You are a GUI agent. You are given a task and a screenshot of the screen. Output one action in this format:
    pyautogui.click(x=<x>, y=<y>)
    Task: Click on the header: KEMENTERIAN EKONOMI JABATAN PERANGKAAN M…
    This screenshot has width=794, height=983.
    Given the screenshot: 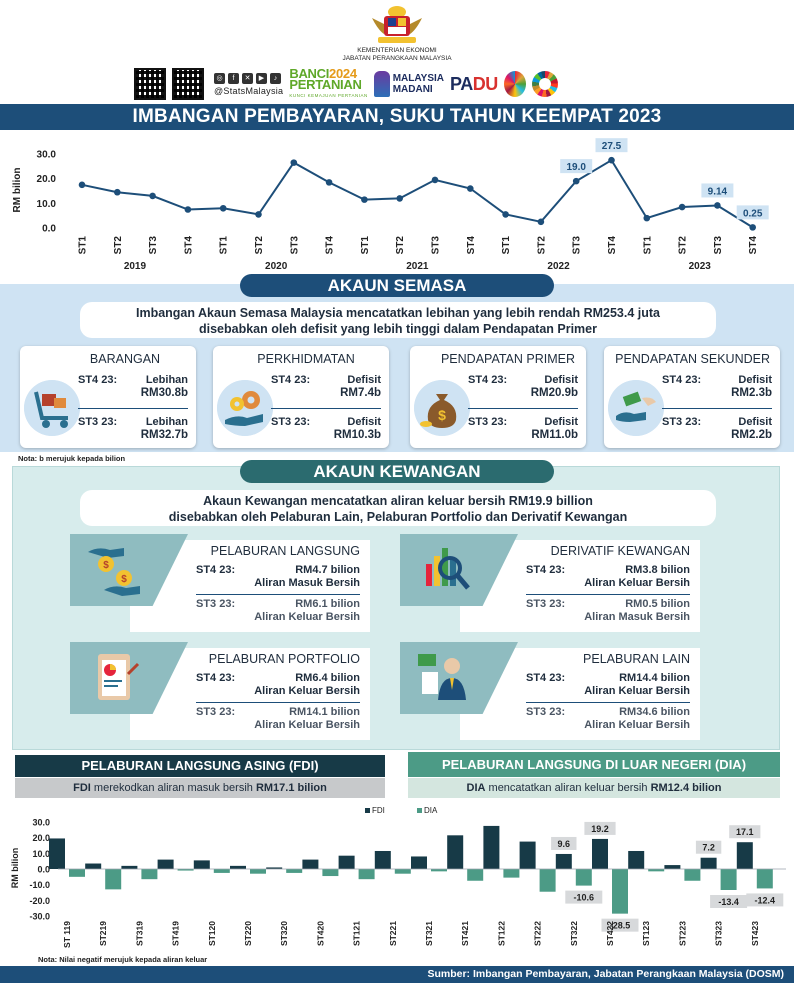 What is the action you would take?
    pyautogui.click(x=397, y=52)
    